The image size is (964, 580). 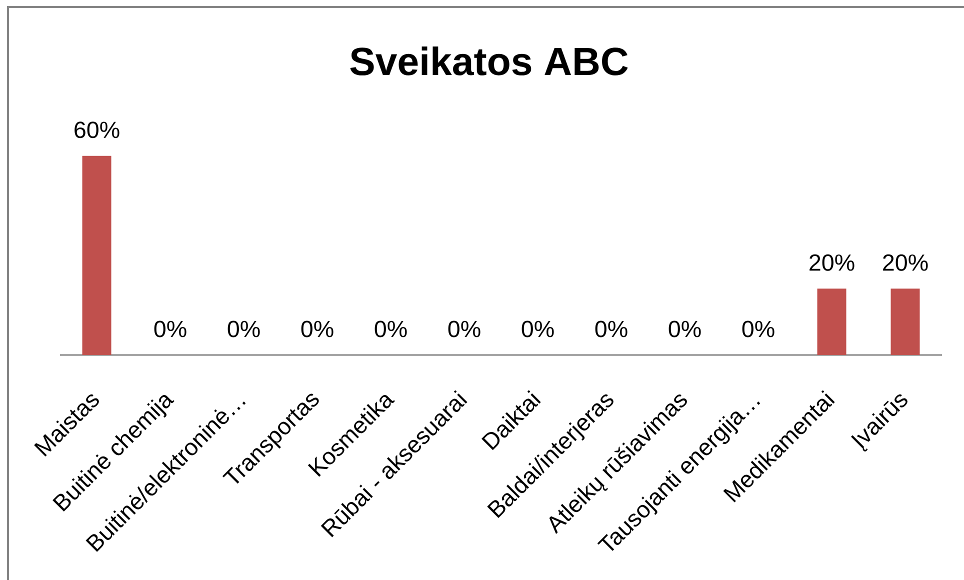 I want to click on data-label: 60%, so click(x=97, y=130).